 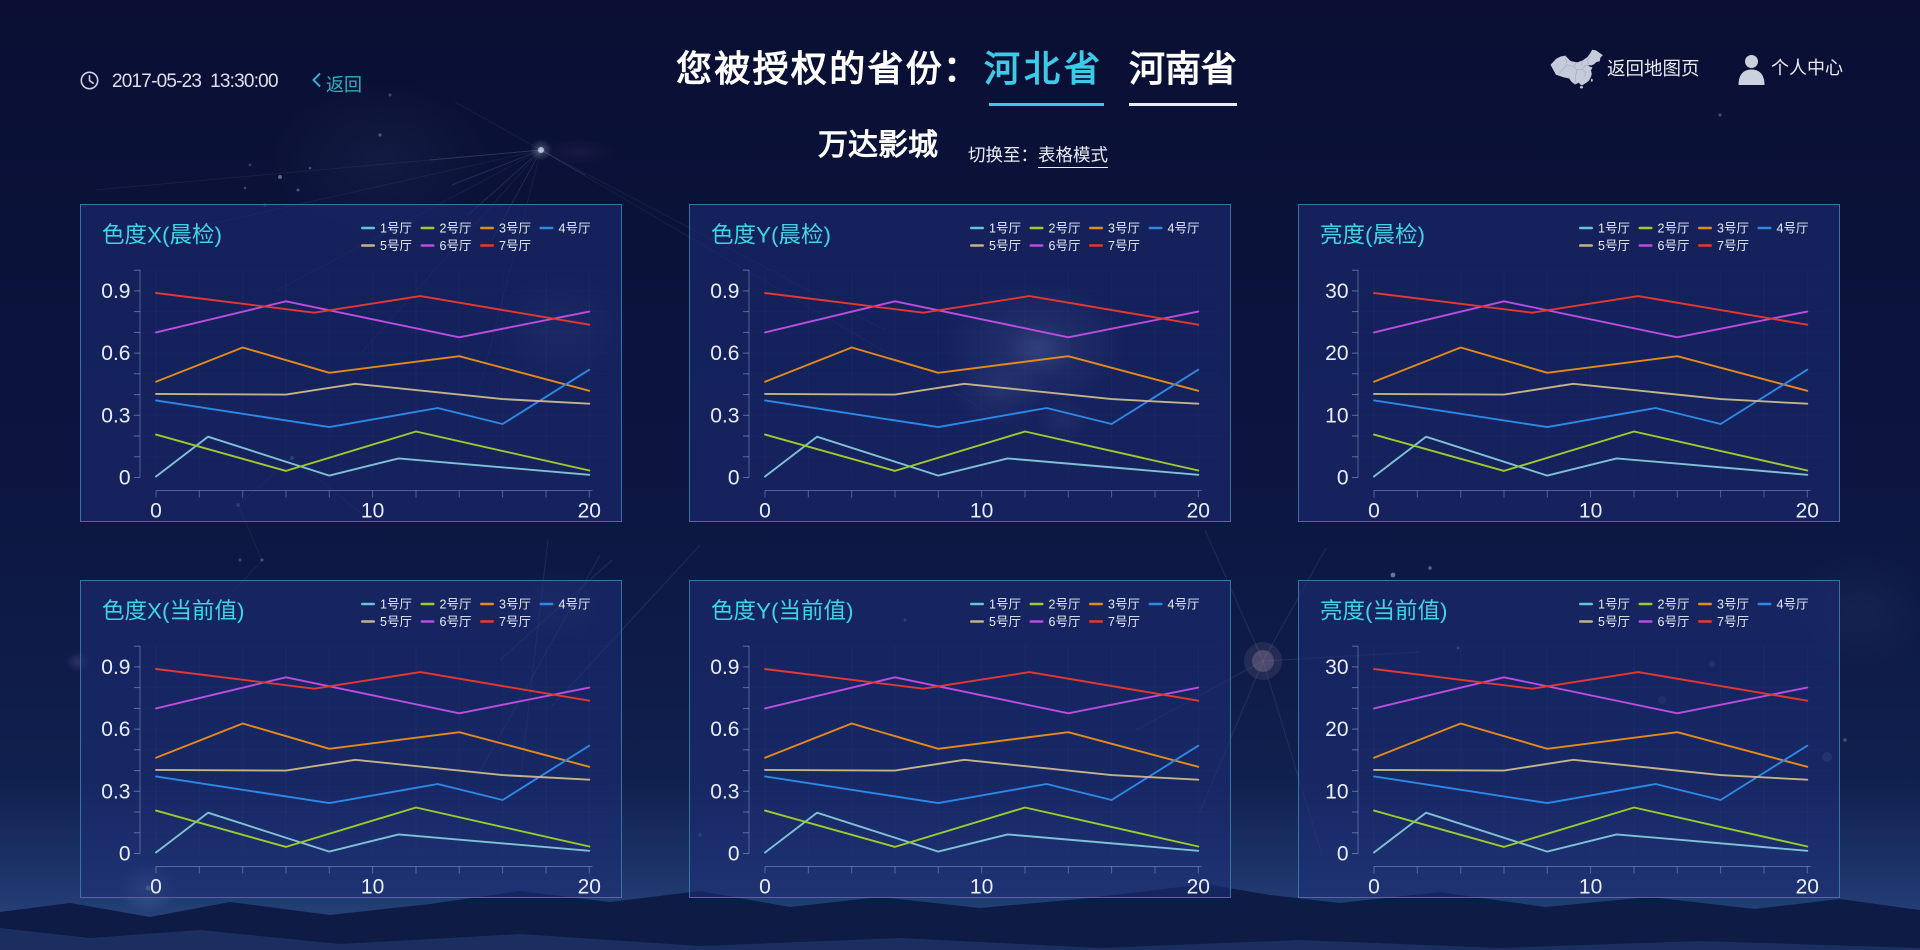 What do you see at coordinates (1384, 611) in the screenshot?
I see `svg-text: 亮度(当前值)` at bounding box center [1384, 611].